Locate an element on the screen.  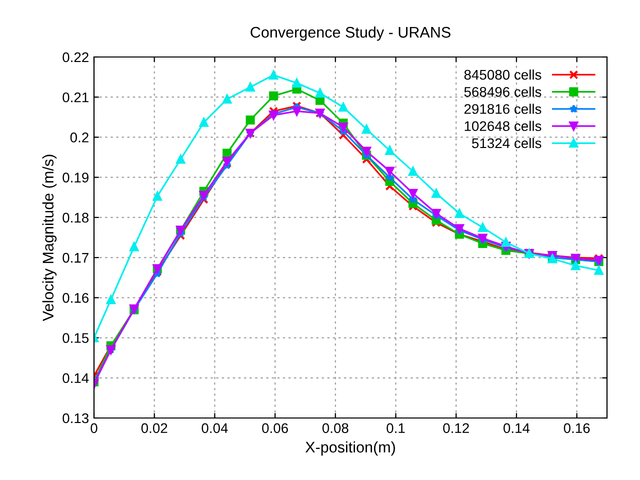
x-axis-title: X-position(m) is located at coordinates (350, 448).